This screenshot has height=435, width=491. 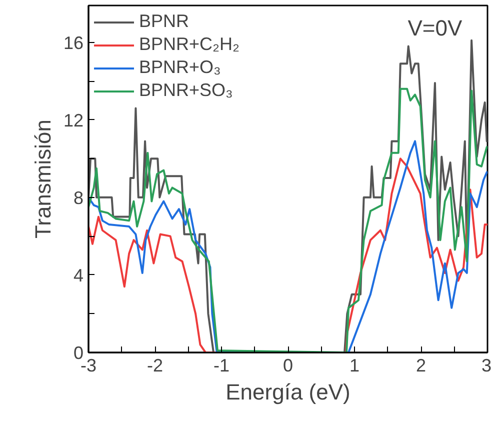 I want to click on legend-label: BPNR+O₃, so click(x=180, y=67).